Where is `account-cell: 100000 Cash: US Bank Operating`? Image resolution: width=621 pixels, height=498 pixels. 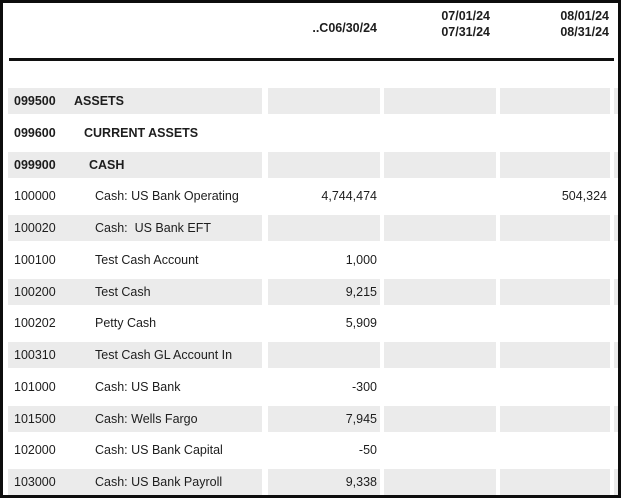
account-cell: 100000 Cash: US Bank Operating is located at coordinates (135, 196).